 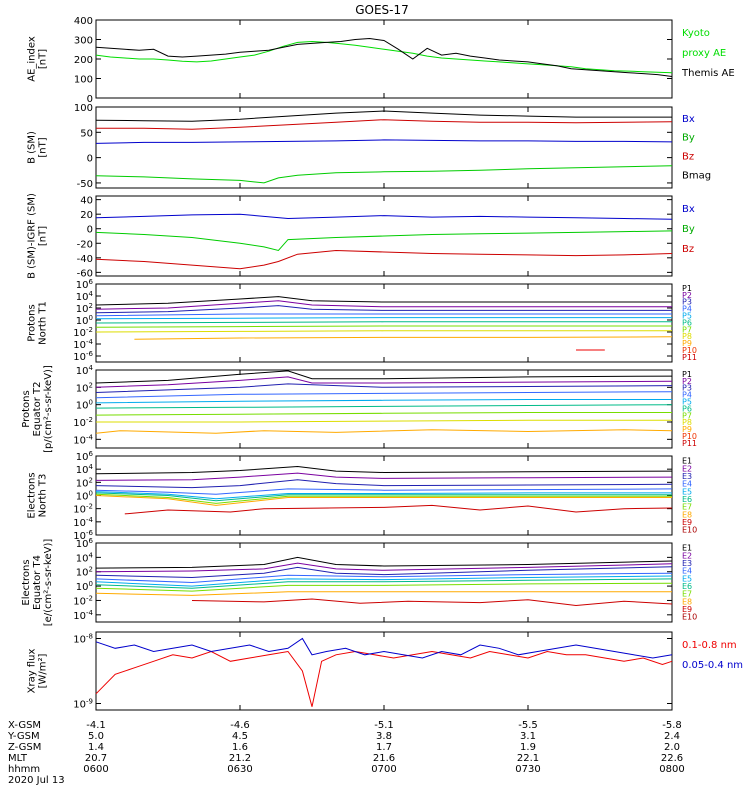 What do you see at coordinates (90, 230) in the screenshot?
I see `y-tick-label: 0` at bounding box center [90, 230].